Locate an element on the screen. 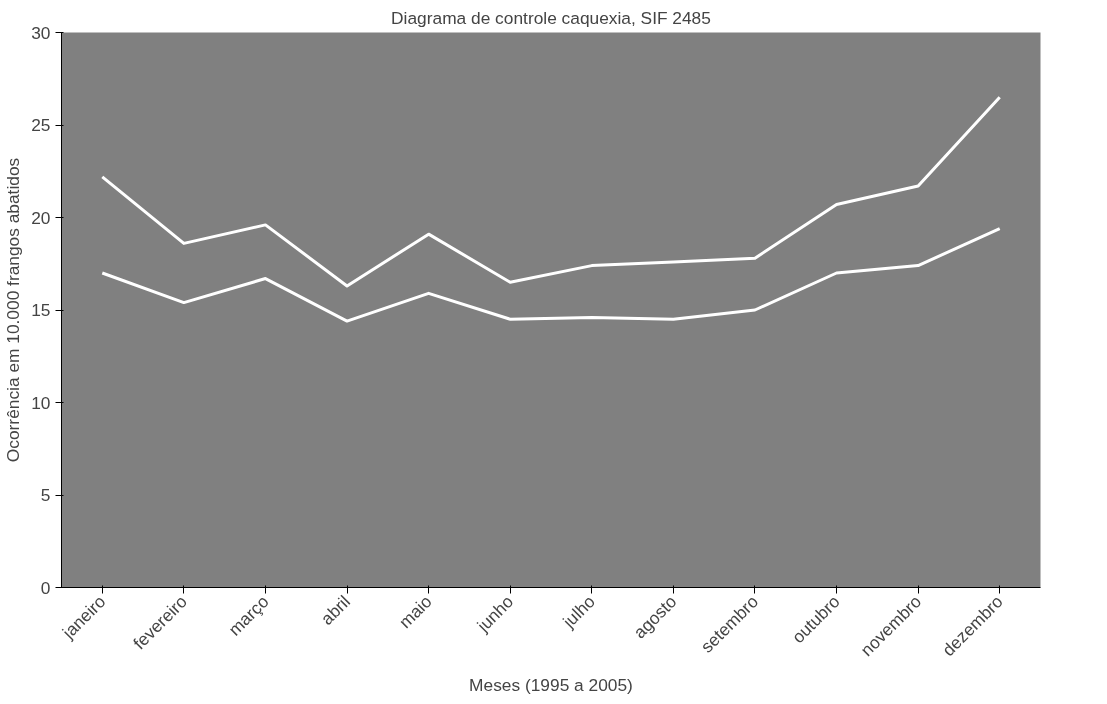 The width and height of the screenshot is (1107, 704). y-tick-label: 0 is located at coordinates (45, 587).